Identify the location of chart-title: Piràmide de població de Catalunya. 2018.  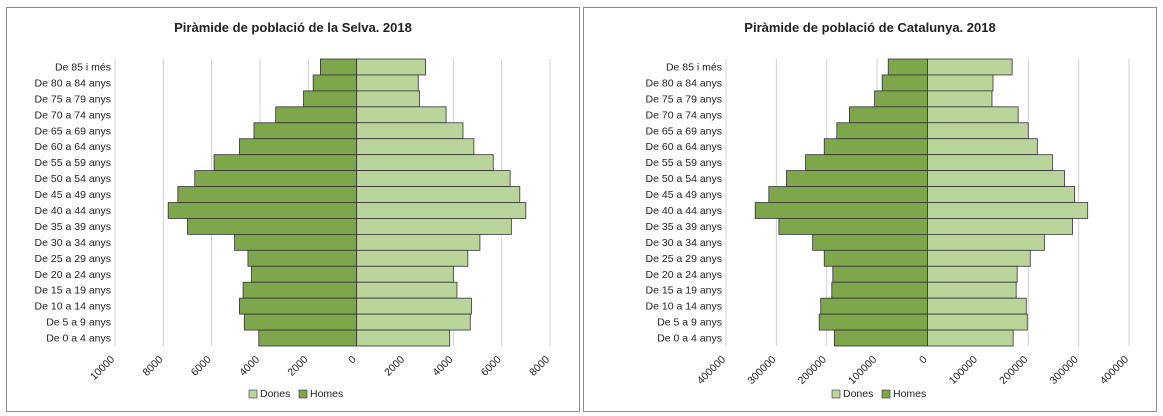
(869, 27).